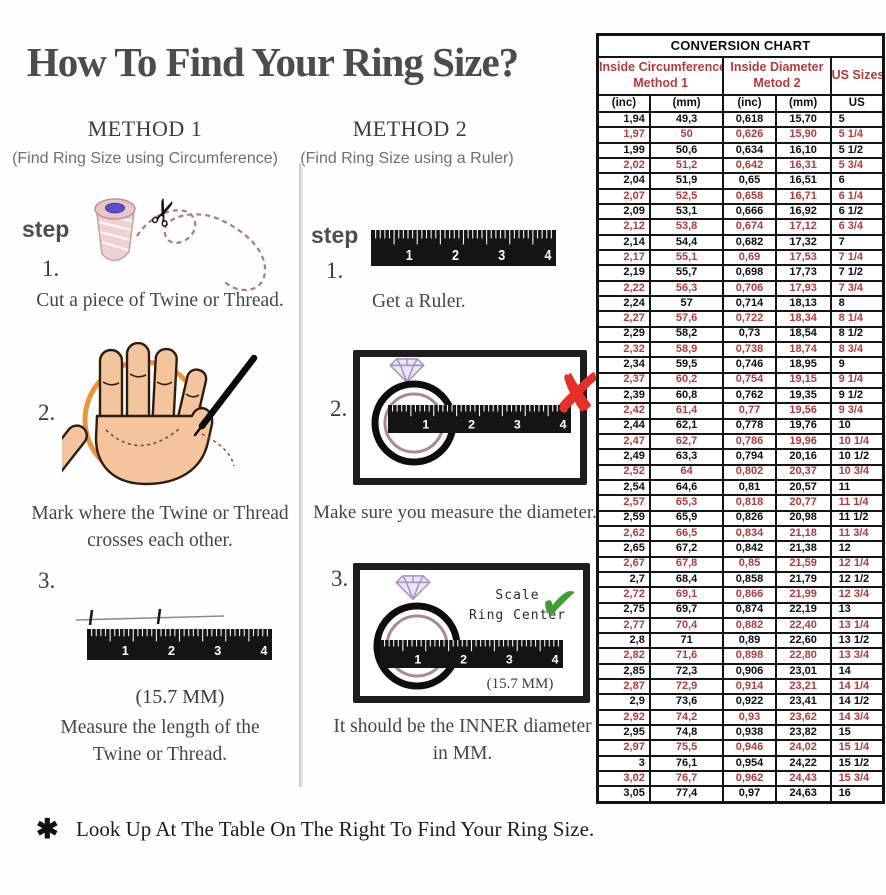  I want to click on method1-step1-caption: Cut a piece of Twine or Thread., so click(160, 300).